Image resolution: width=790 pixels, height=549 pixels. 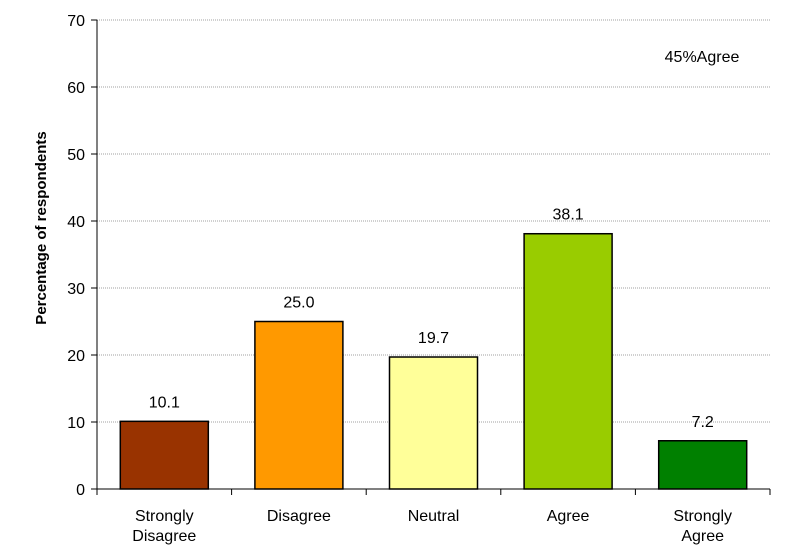 What do you see at coordinates (298, 303) in the screenshot?
I see `data-label: 25.0` at bounding box center [298, 303].